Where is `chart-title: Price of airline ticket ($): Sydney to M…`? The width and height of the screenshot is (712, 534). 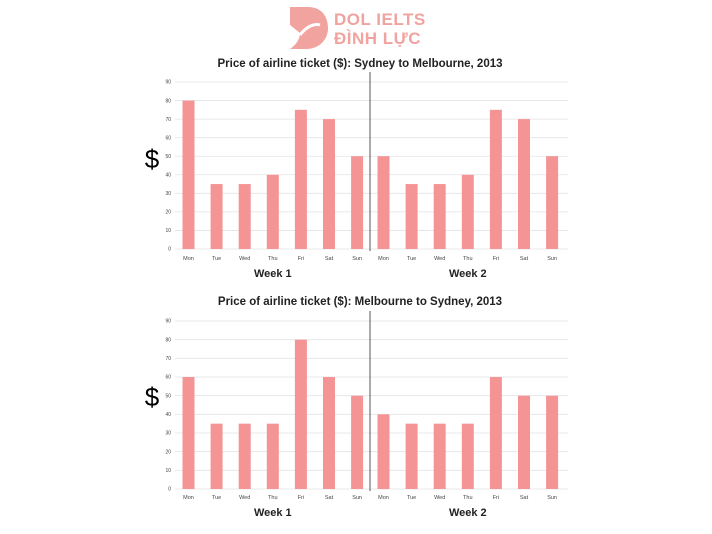 chart-title: Price of airline ticket ($): Sydney to M… is located at coordinates (359, 64).